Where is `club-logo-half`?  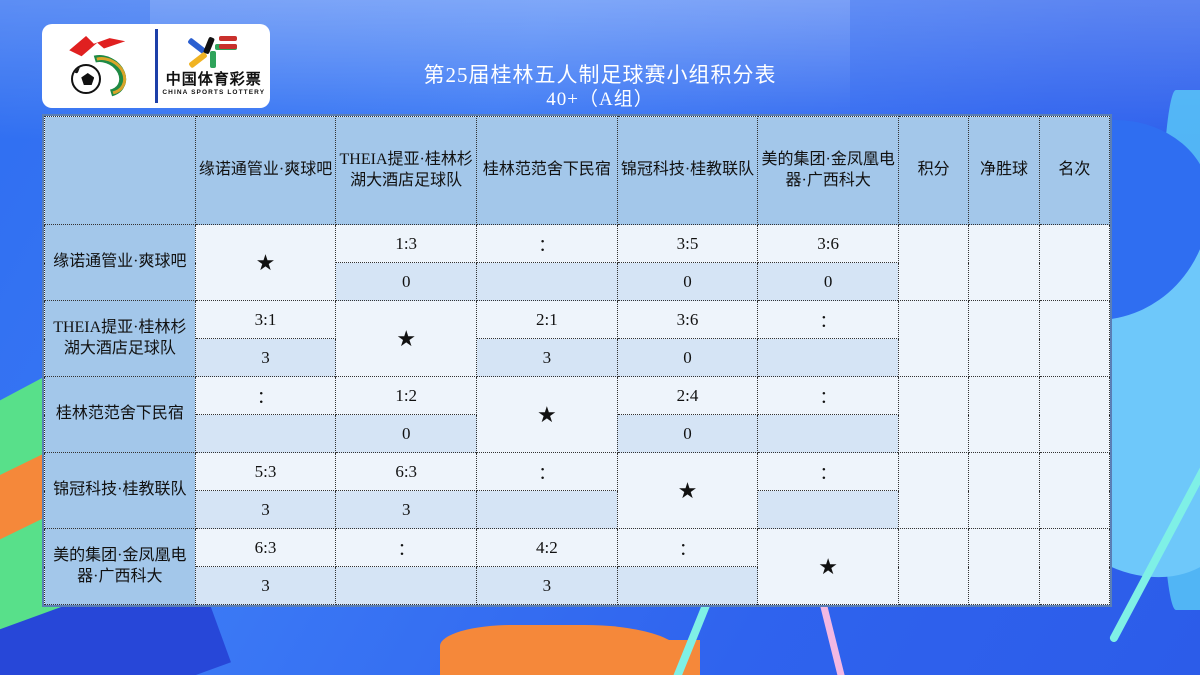 club-logo-half is located at coordinates (98, 66).